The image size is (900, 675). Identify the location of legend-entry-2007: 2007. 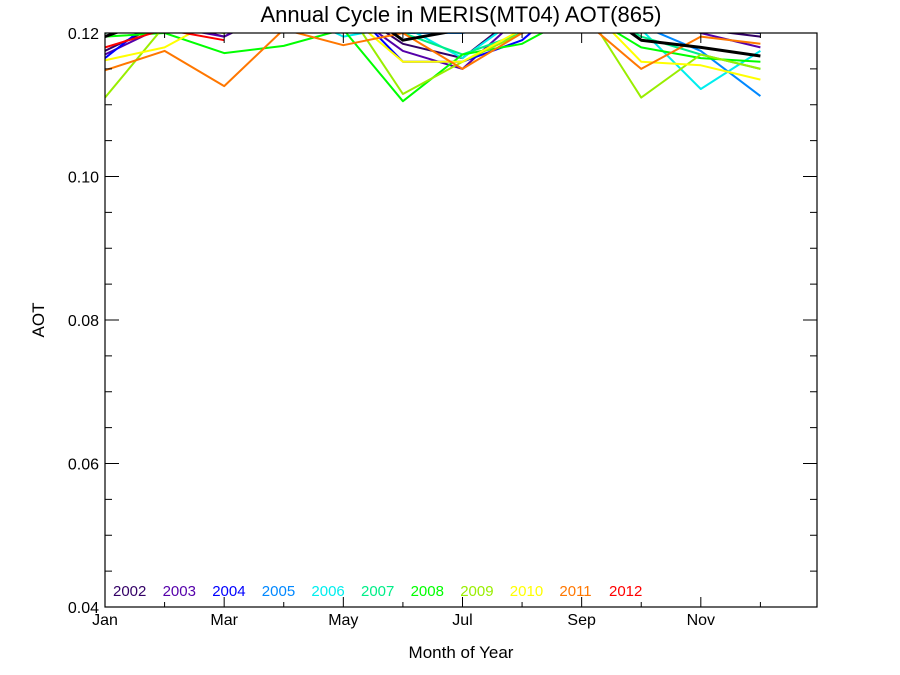
(377, 591).